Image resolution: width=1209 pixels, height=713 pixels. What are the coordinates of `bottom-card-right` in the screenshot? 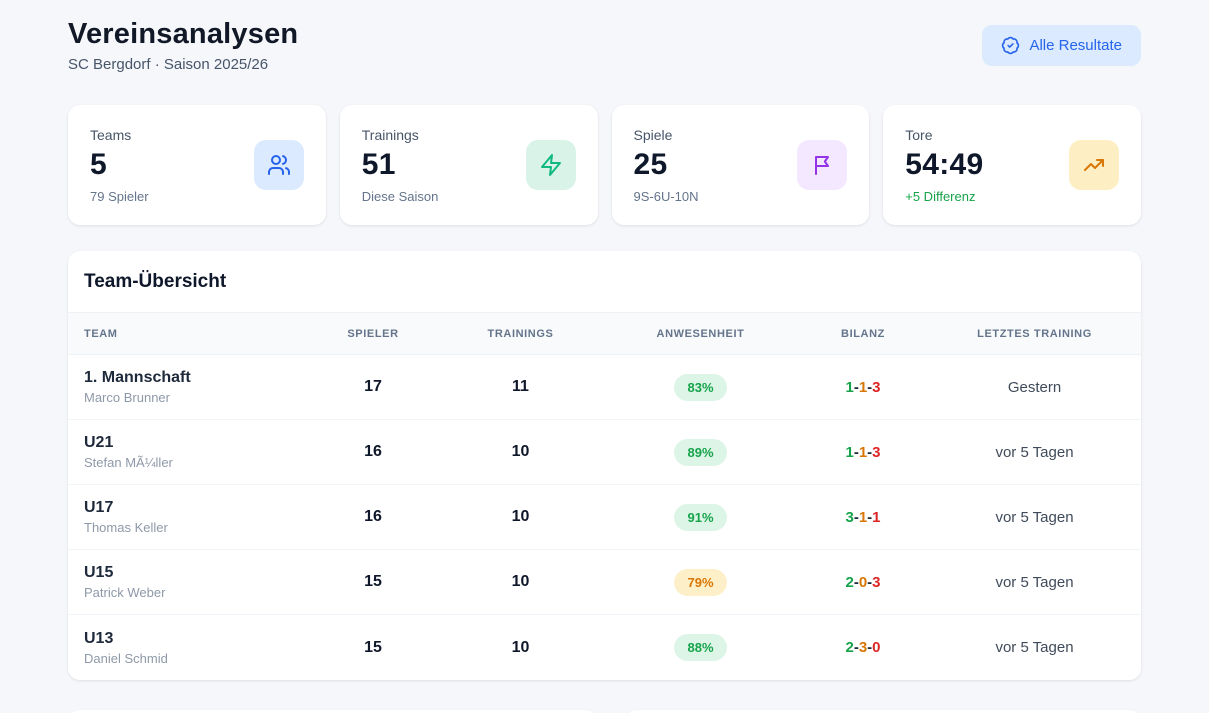 It's located at (883, 711).